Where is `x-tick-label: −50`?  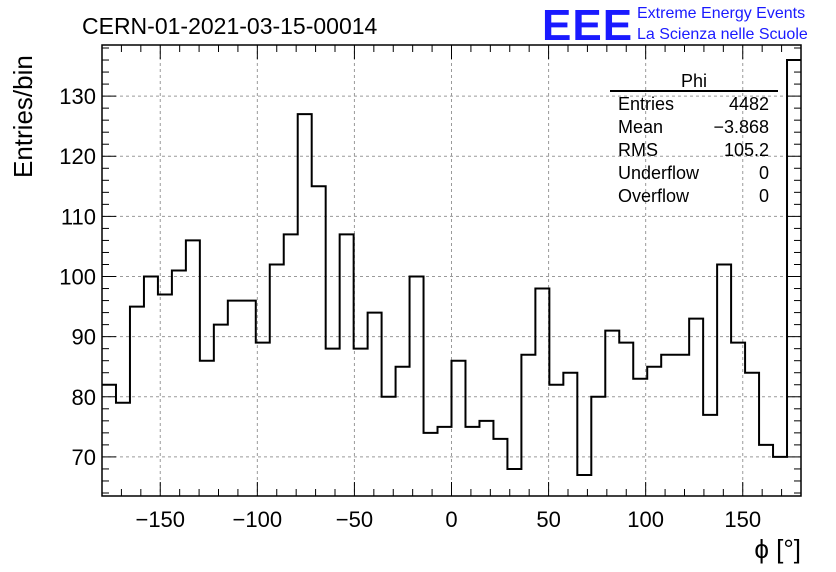
x-tick-label: −50 is located at coordinates (354, 519).